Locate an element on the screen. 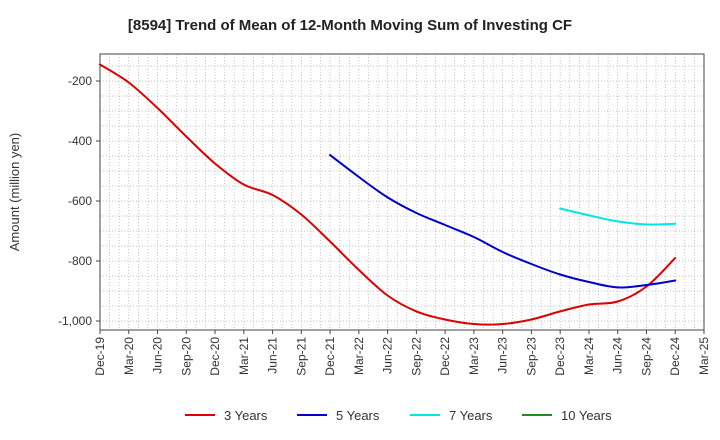  y-tick-label: -1,000 is located at coordinates (75, 321).